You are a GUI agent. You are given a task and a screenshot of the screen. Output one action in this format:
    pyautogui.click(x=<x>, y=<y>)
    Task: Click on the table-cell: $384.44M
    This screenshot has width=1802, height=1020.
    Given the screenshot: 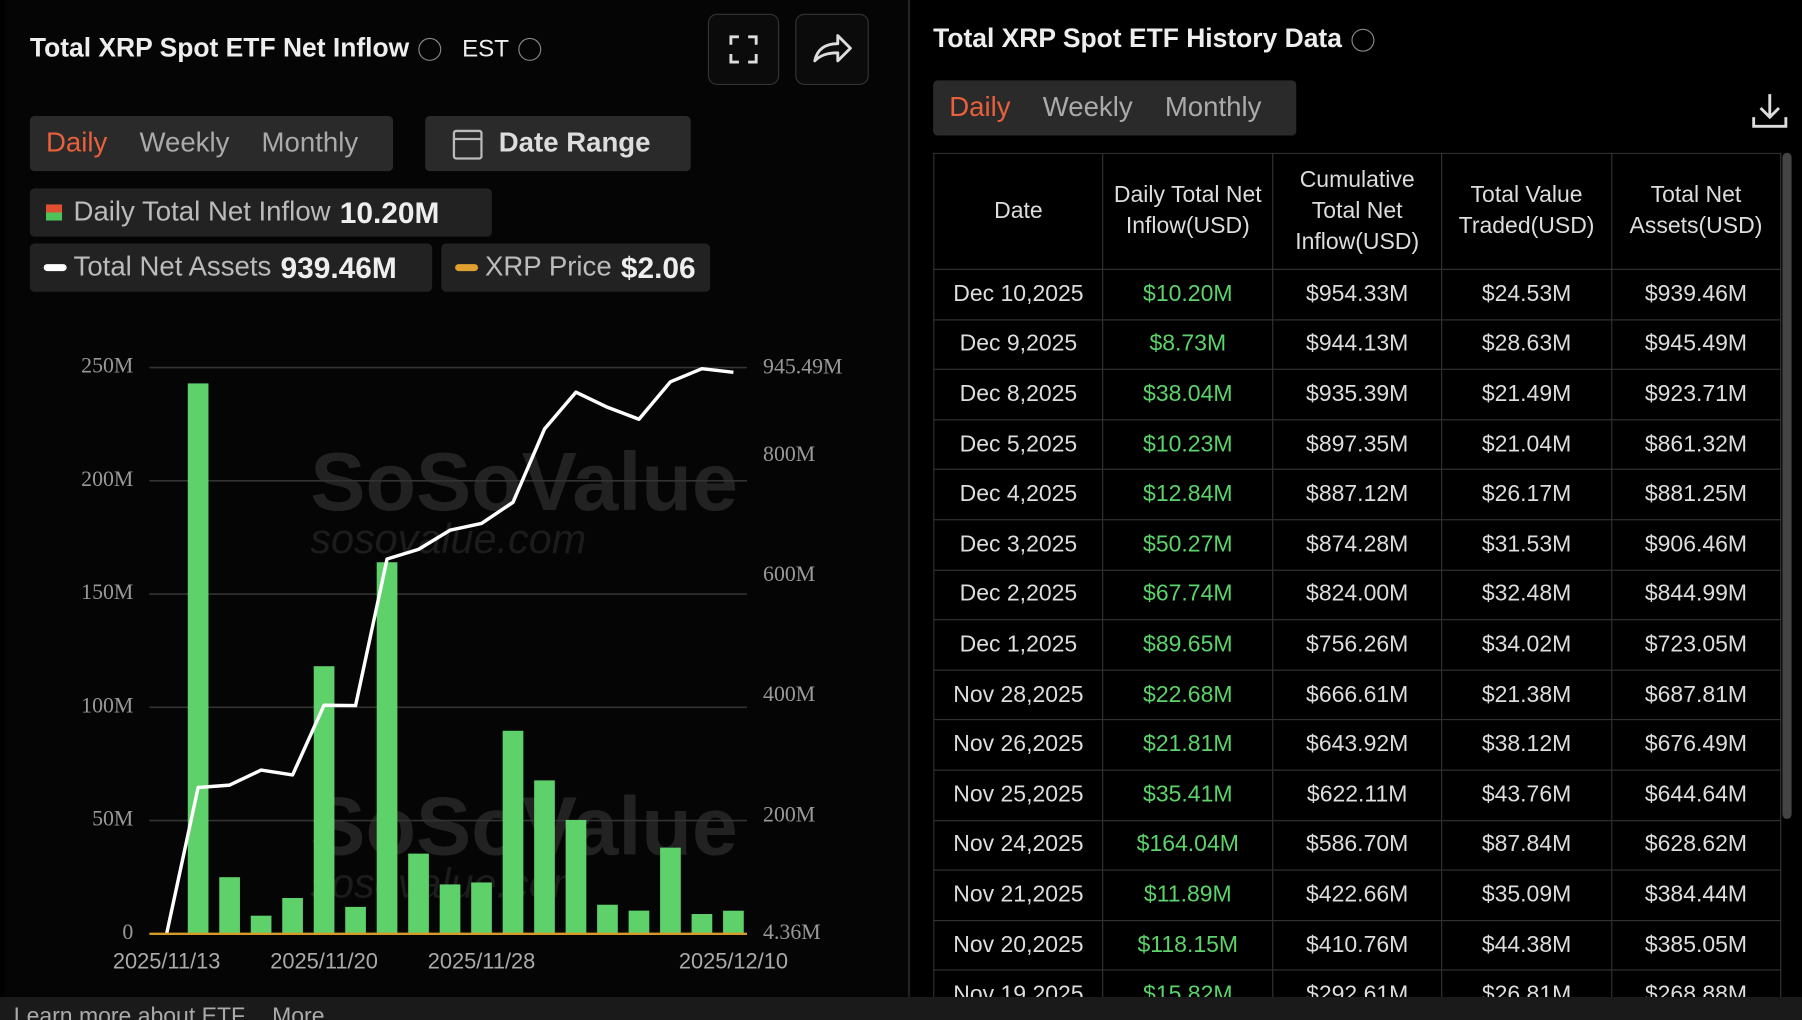 What is the action you would take?
    pyautogui.click(x=1696, y=895)
    